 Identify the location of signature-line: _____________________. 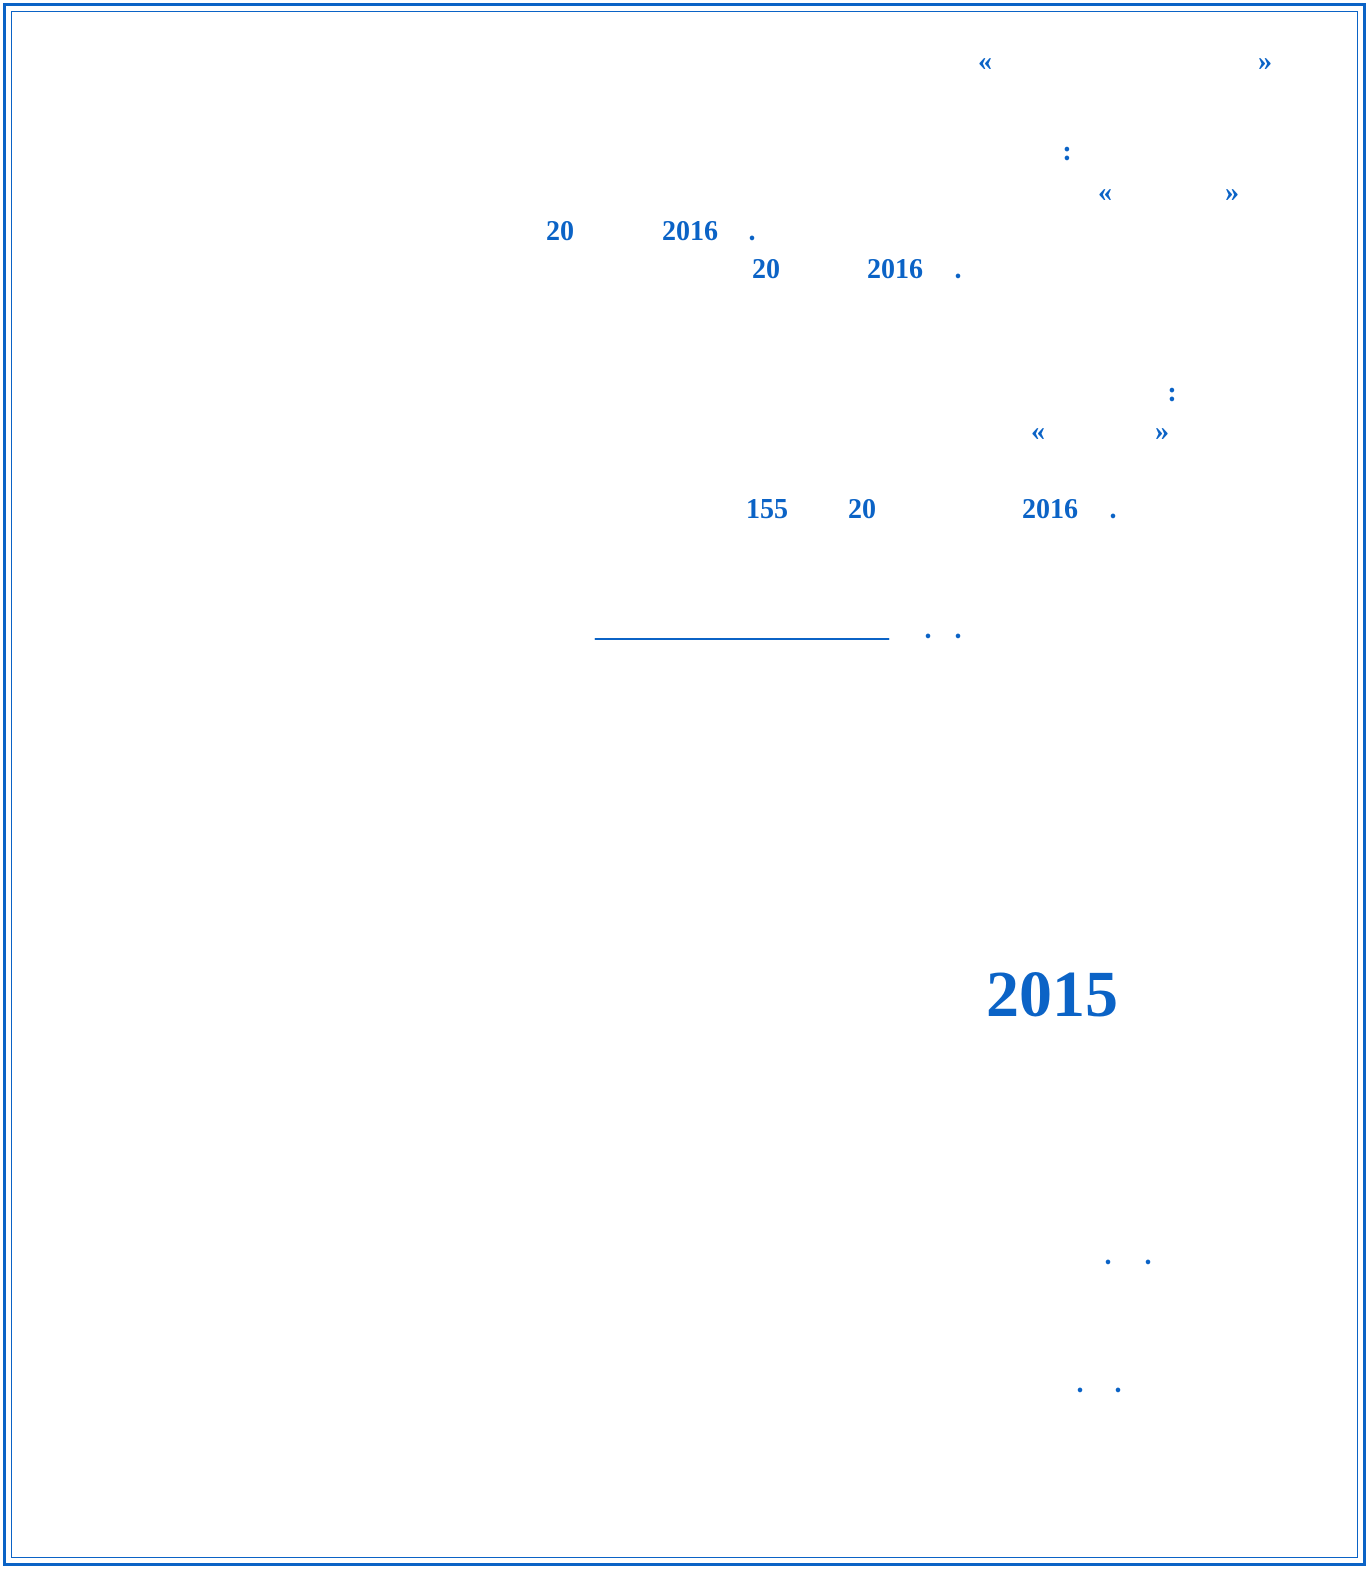
(742, 627).